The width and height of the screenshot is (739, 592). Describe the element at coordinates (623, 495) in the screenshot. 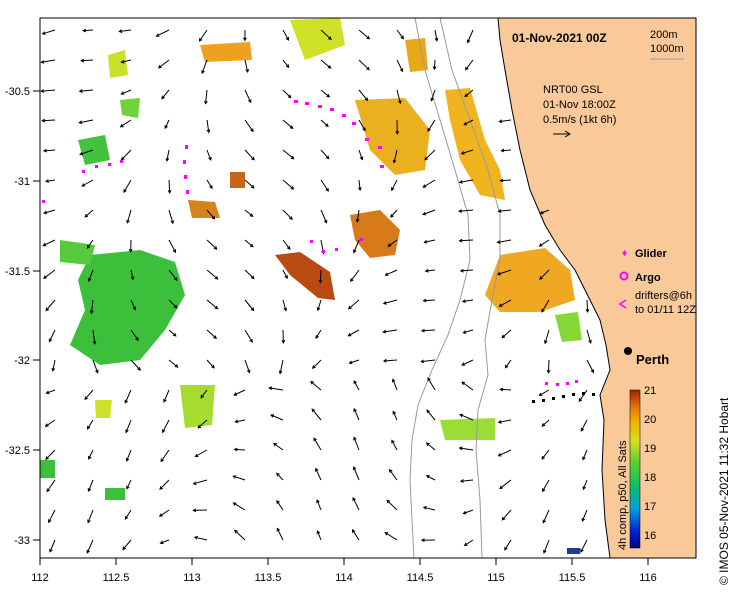

I see `colorbar-title: 4h comp, p50, All Sats` at that location.